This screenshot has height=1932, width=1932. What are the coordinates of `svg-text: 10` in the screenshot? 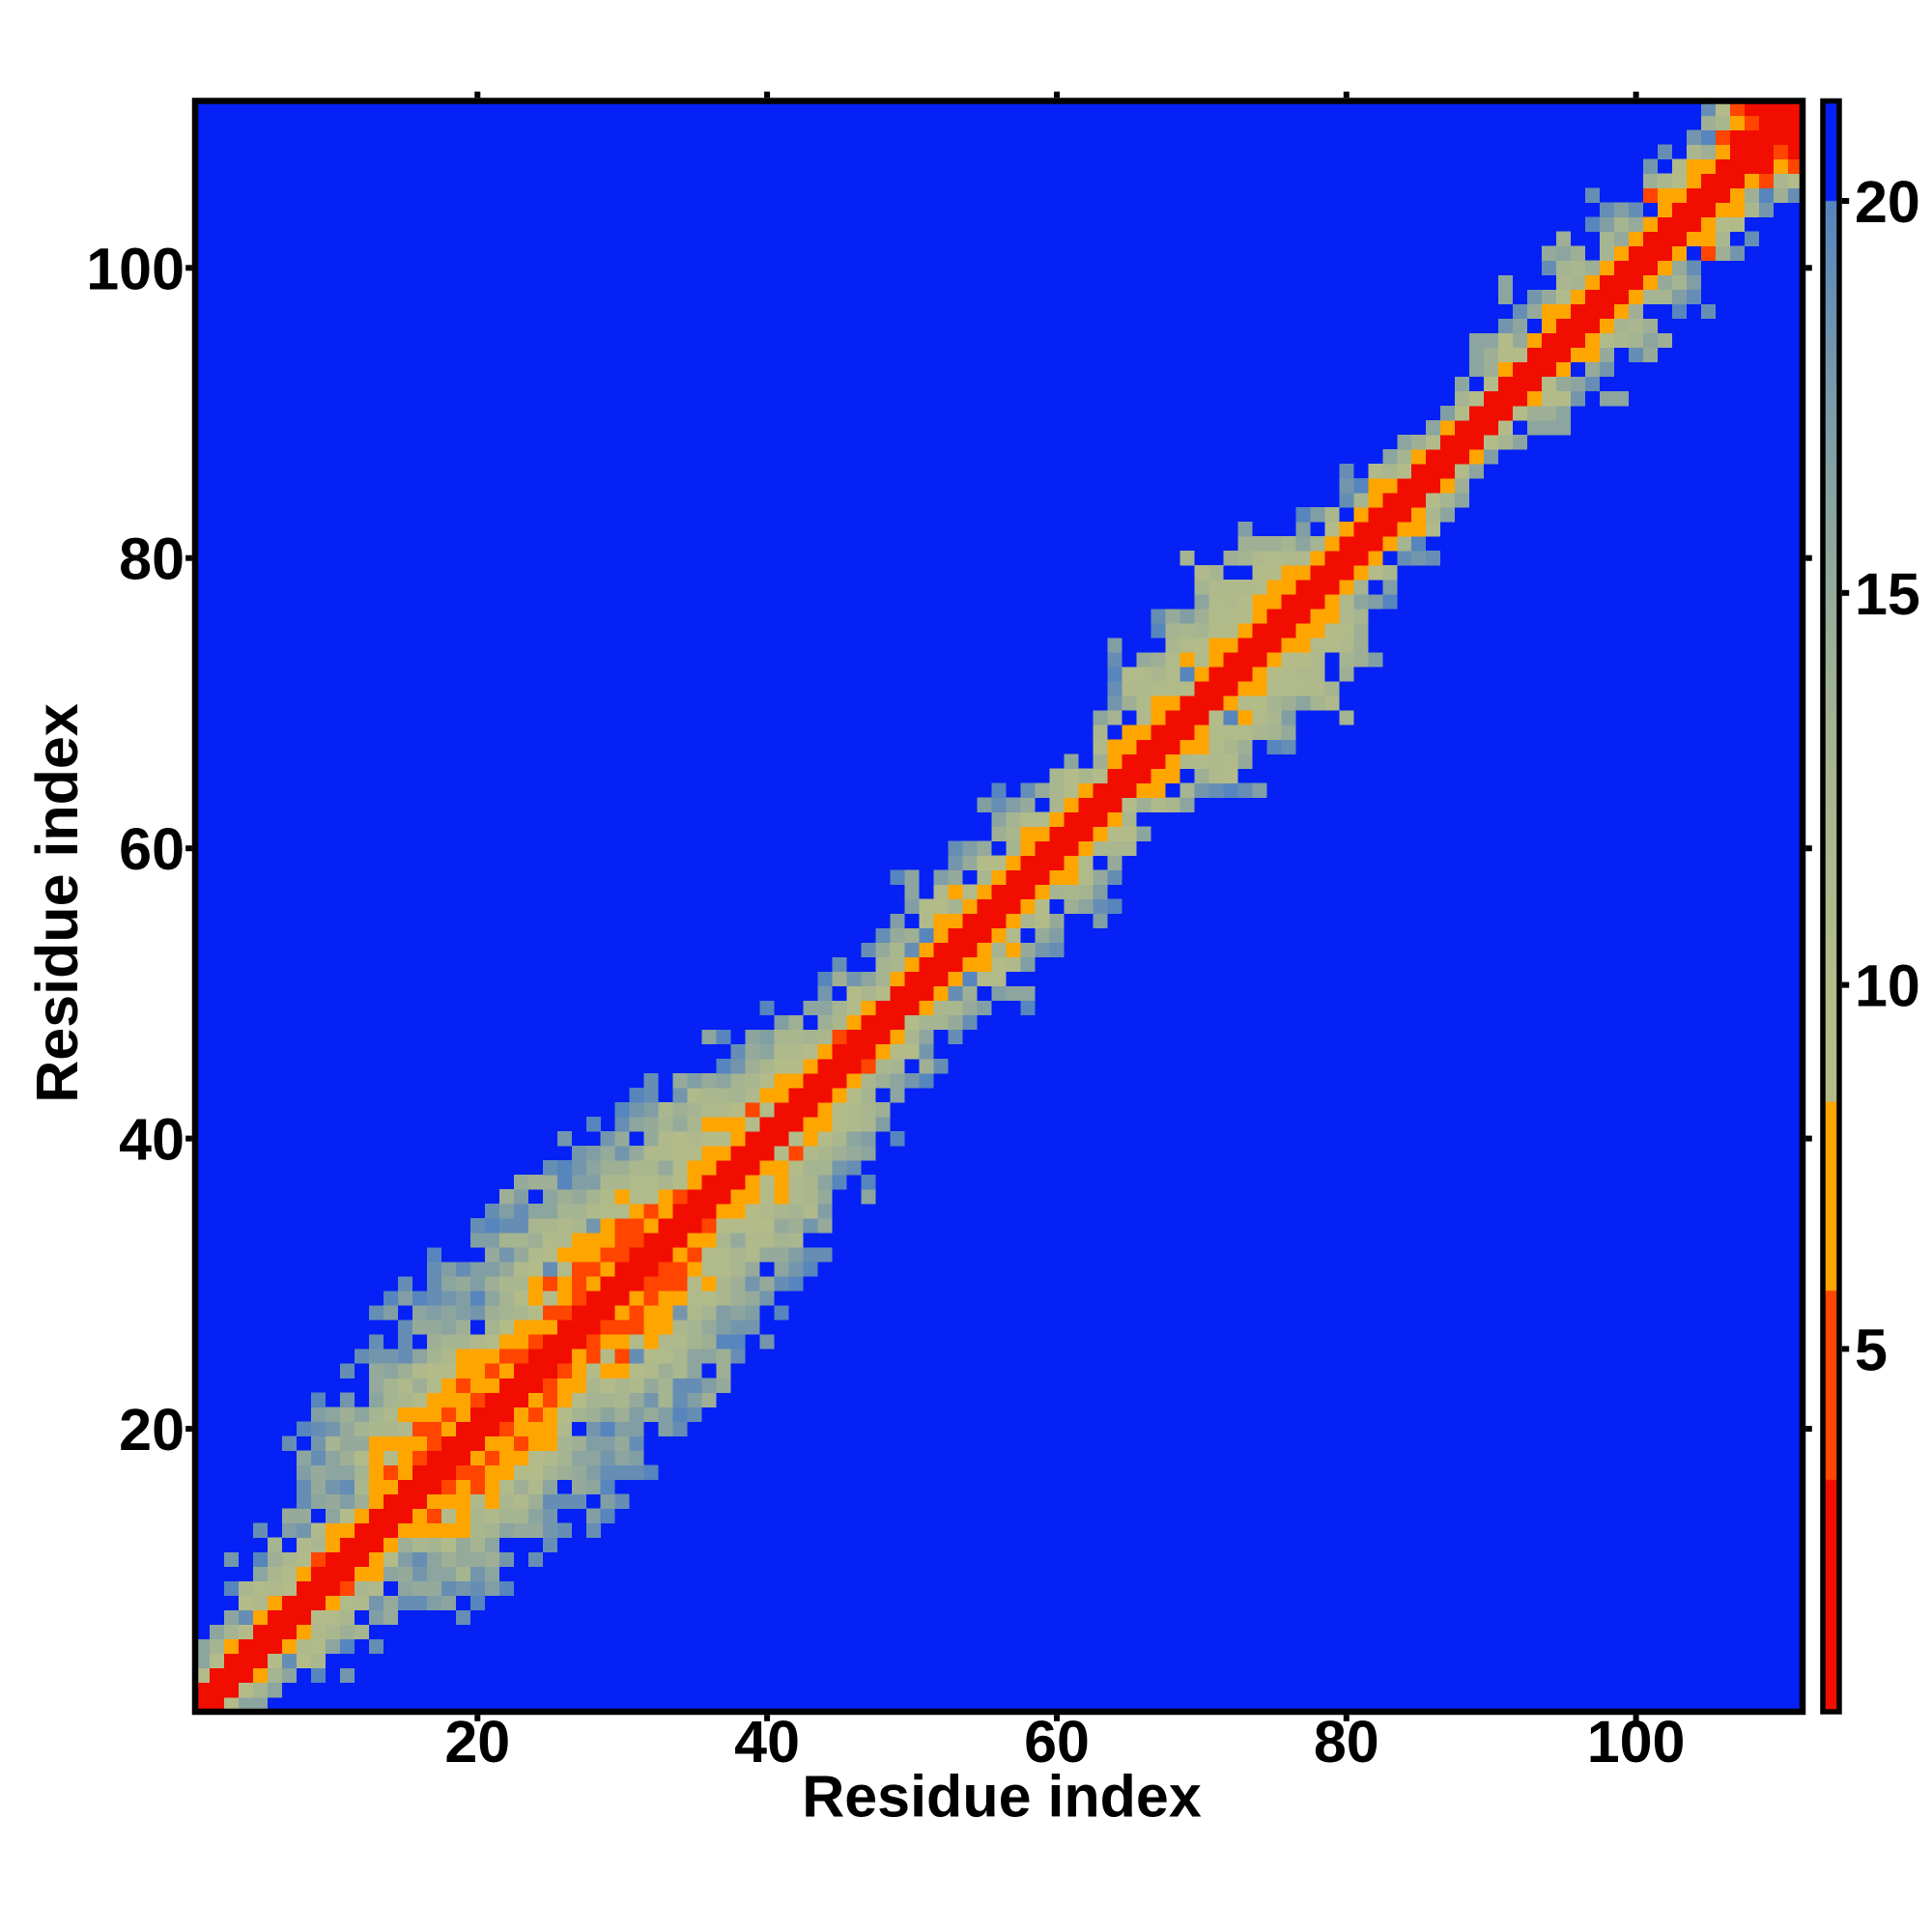 It's located at (1887, 986).